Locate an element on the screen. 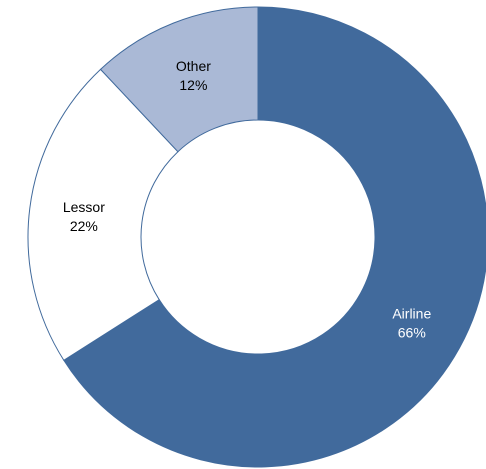 This screenshot has width=486, height=469. slice-category-other: Other is located at coordinates (193, 66).